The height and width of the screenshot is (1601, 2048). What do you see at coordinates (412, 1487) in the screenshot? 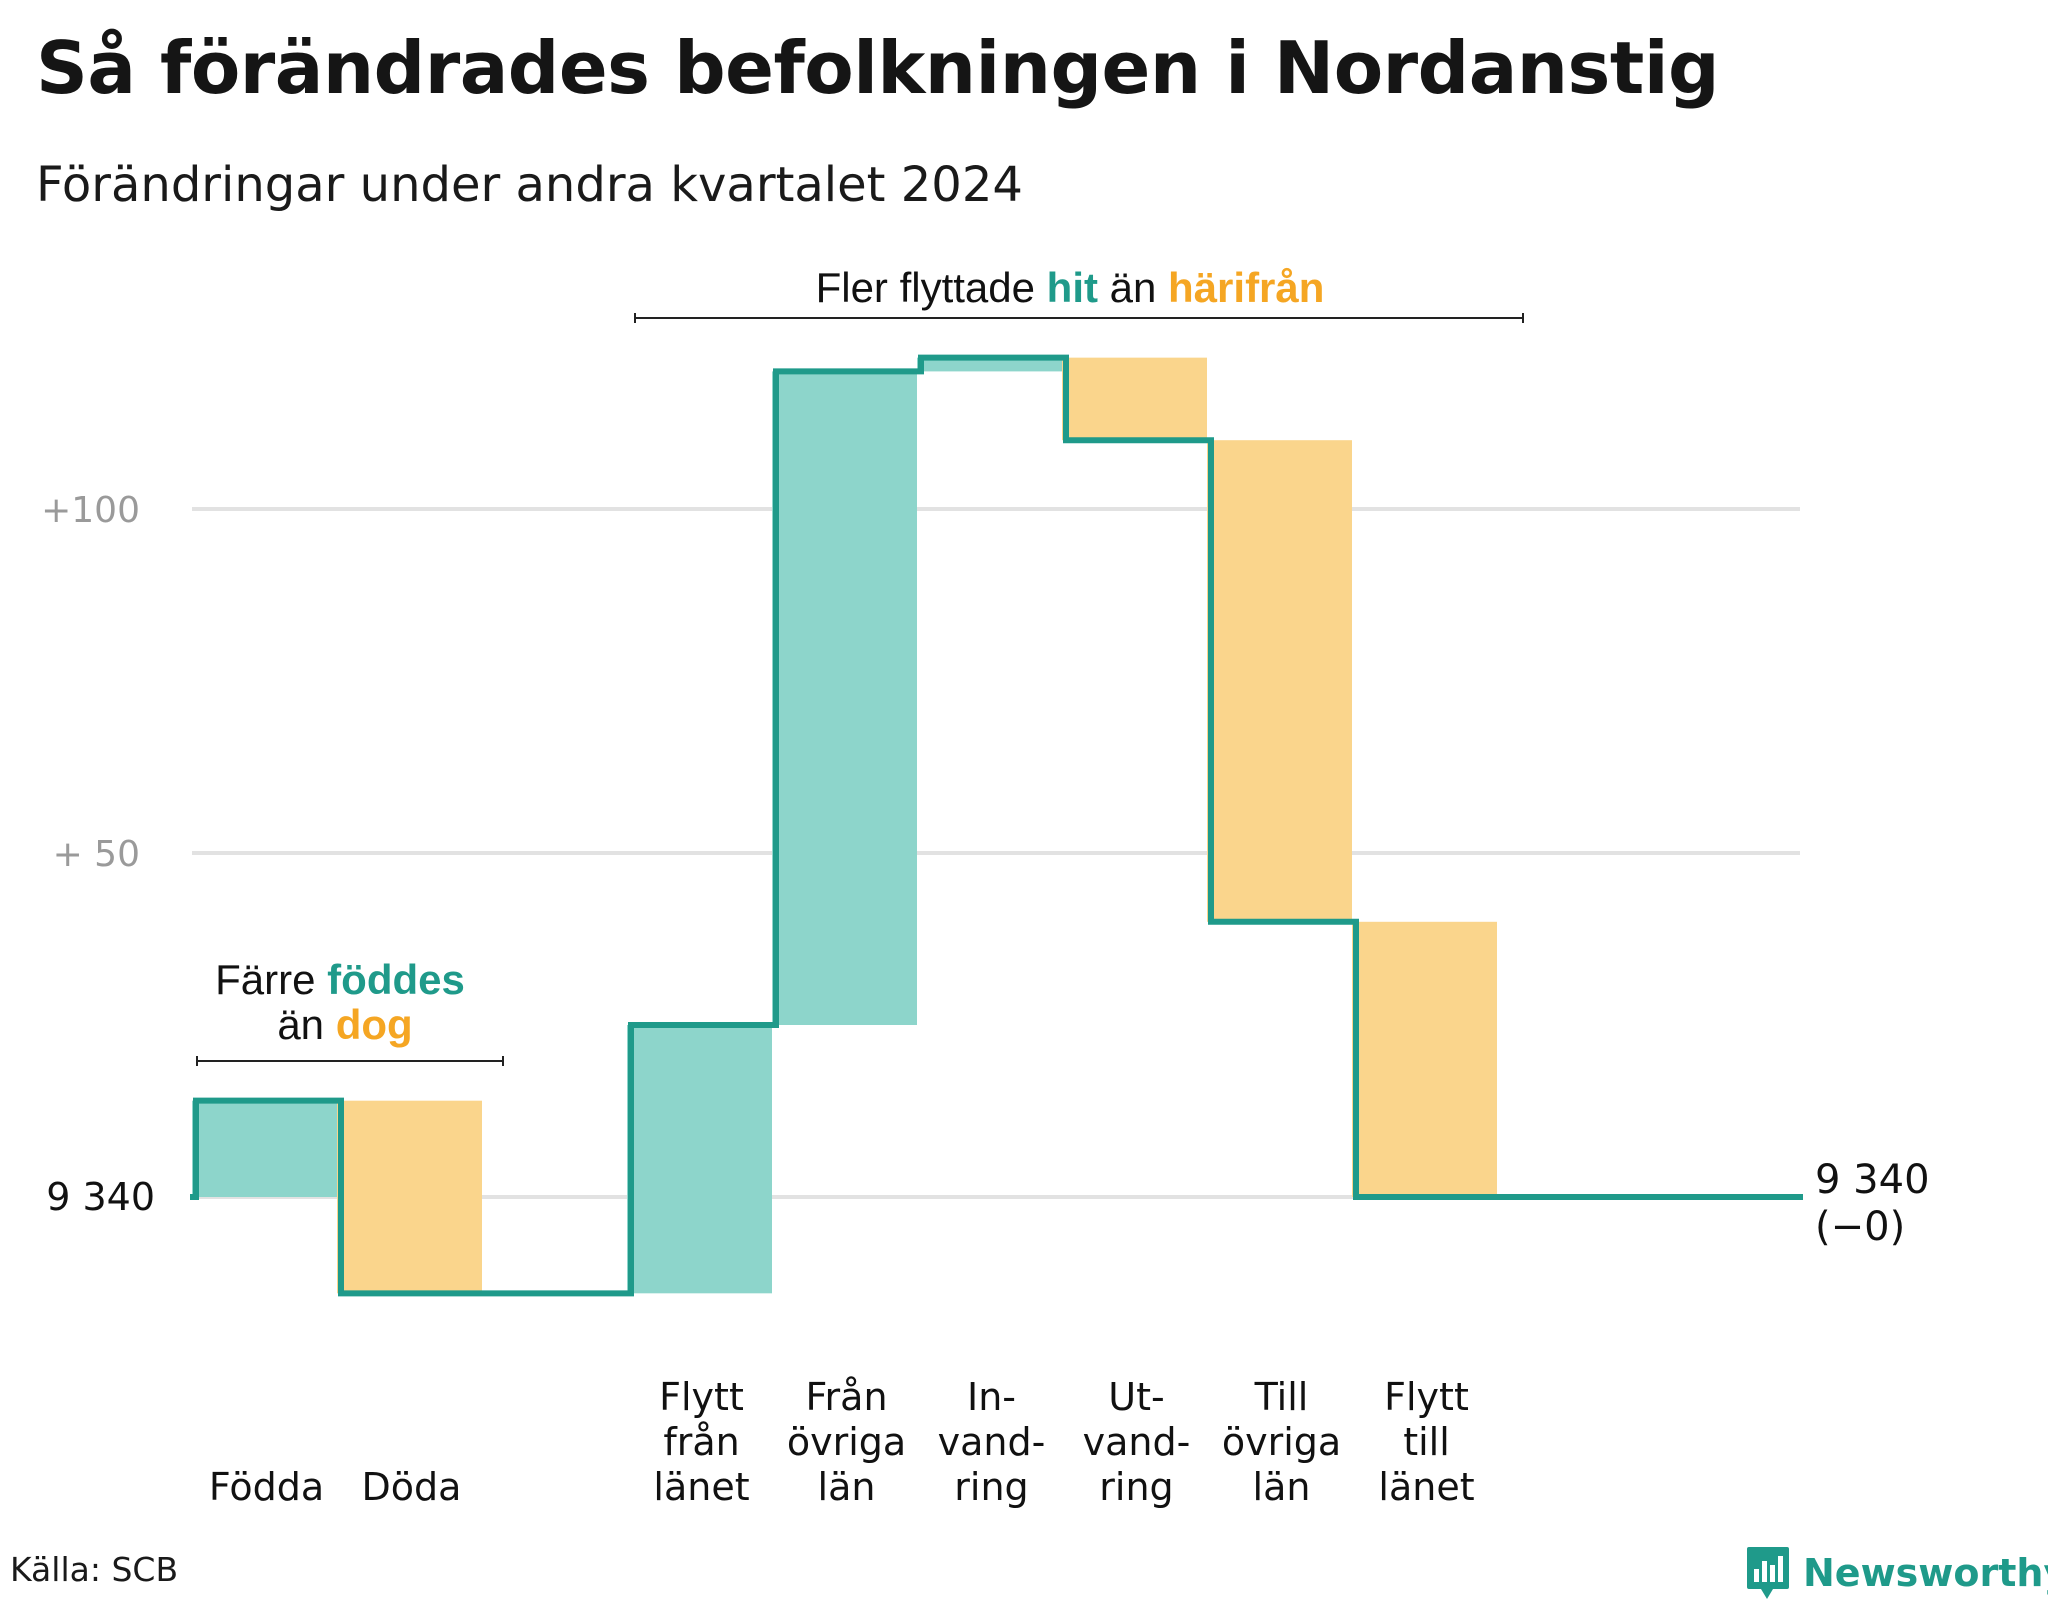
I see `category-label: Döda` at bounding box center [412, 1487].